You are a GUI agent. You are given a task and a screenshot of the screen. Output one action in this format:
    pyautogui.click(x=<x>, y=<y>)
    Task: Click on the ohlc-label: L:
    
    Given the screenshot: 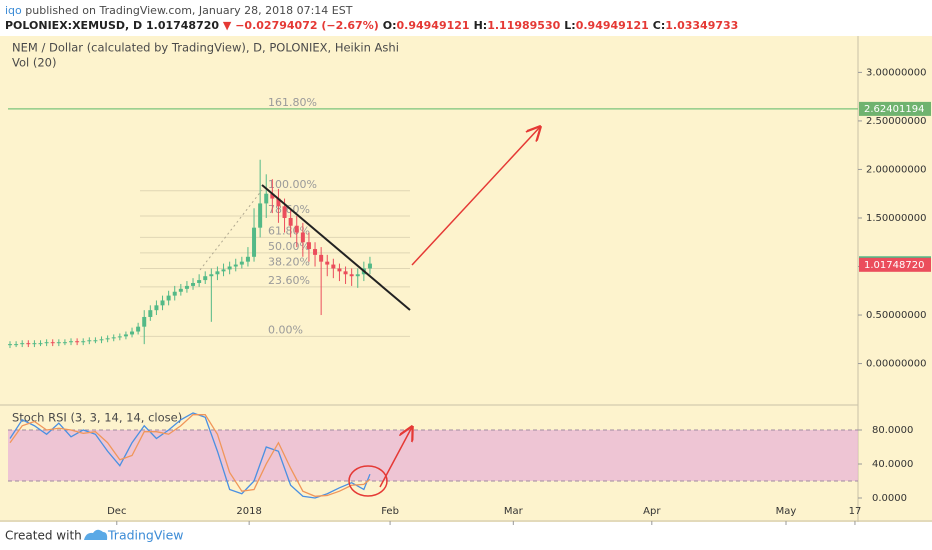 What is the action you would take?
    pyautogui.click(x=569, y=25)
    